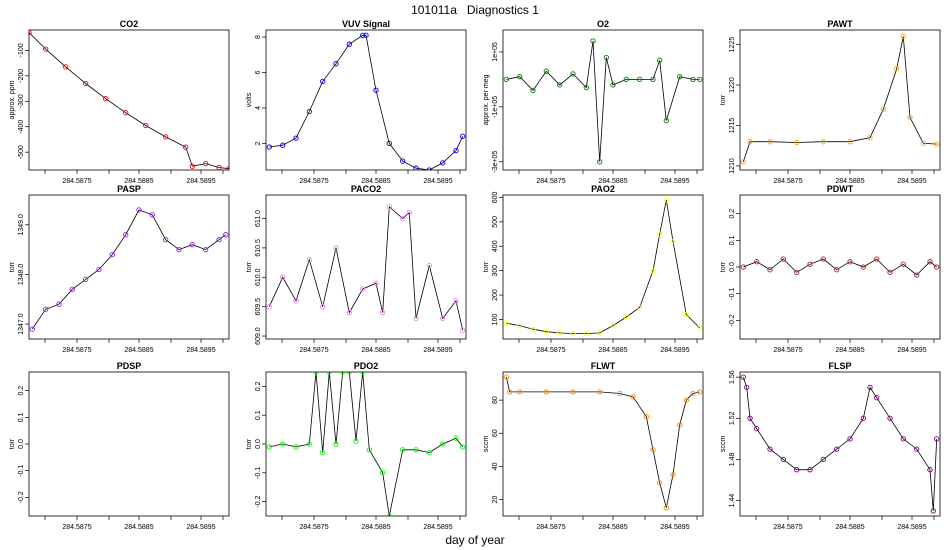 This screenshot has width=950, height=550. Describe the element at coordinates (258, 143) in the screenshot. I see `y-tick-label: 2` at that location.